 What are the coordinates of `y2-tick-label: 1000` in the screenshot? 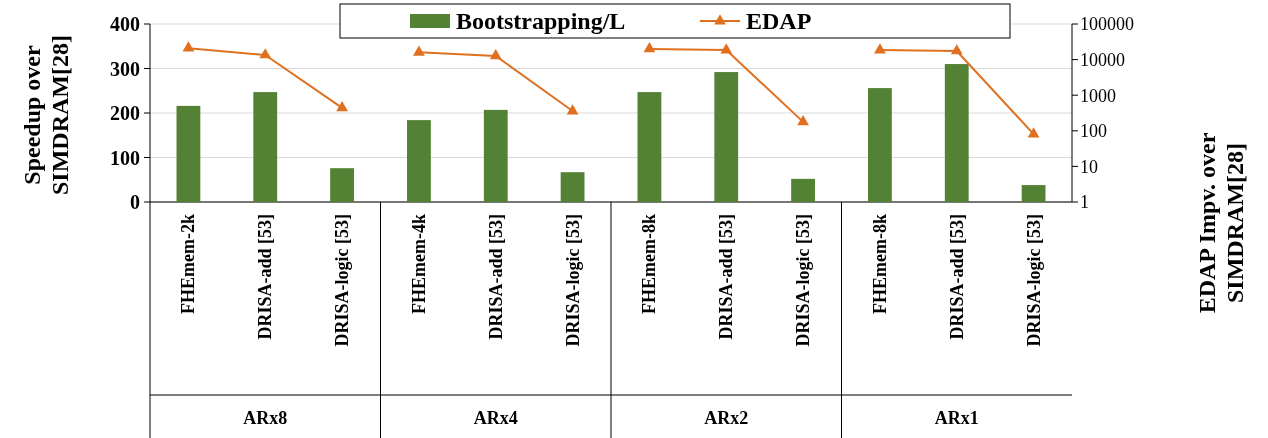 It's located at (1098, 95).